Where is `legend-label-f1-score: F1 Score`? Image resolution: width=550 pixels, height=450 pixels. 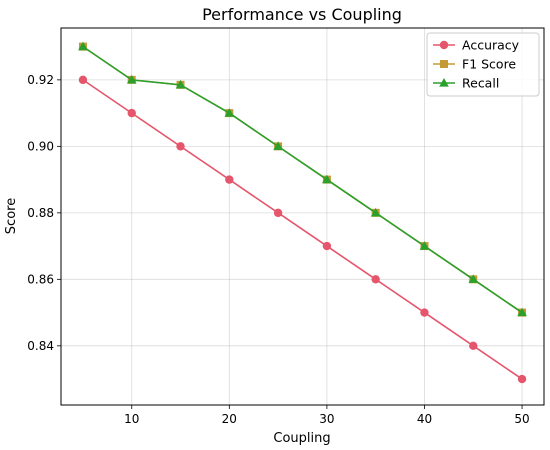 legend-label-f1-score: F1 Score is located at coordinates (489, 64).